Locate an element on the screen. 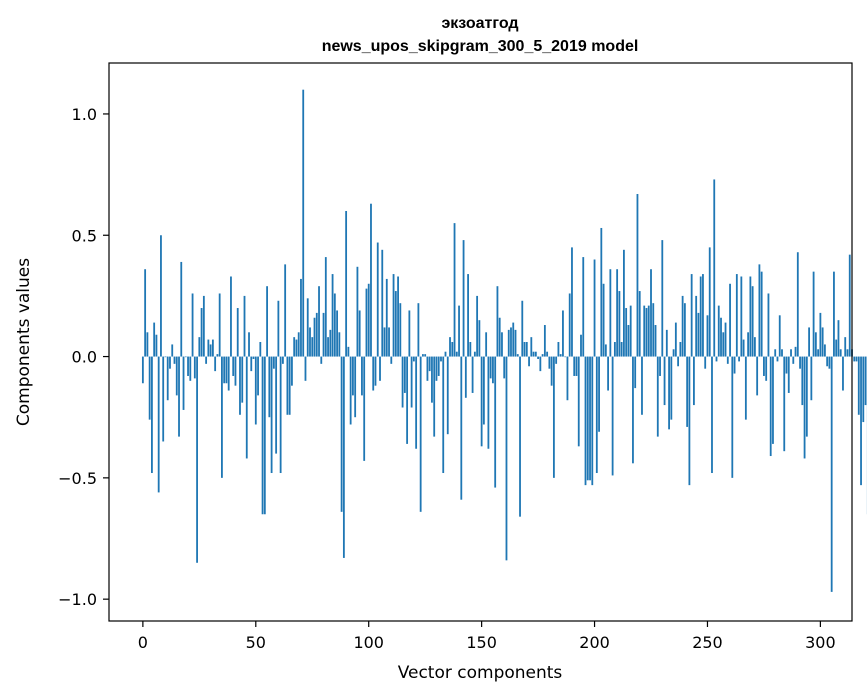 The width and height of the screenshot is (867, 696). y-tick-label: −1.0 is located at coordinates (77, 599).